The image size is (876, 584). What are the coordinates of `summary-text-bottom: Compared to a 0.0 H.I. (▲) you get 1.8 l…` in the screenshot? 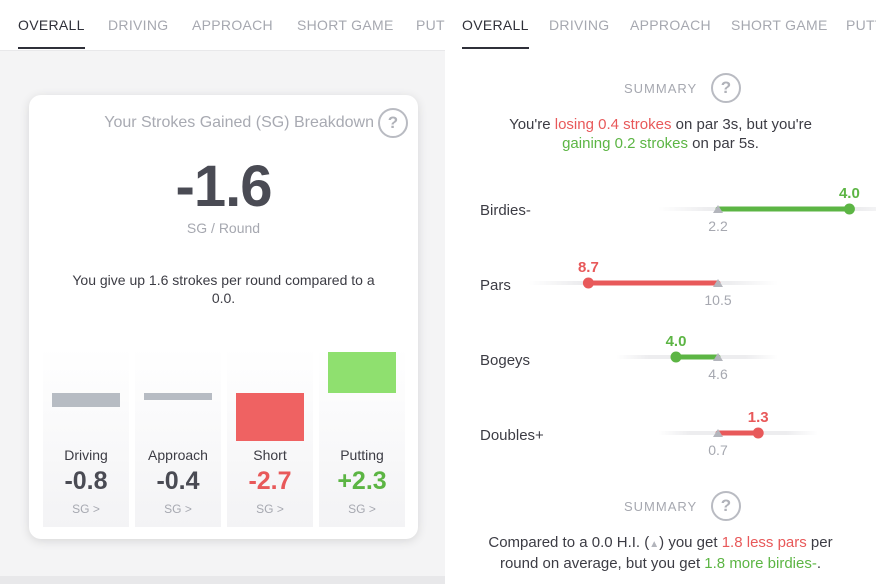 It's located at (660, 553).